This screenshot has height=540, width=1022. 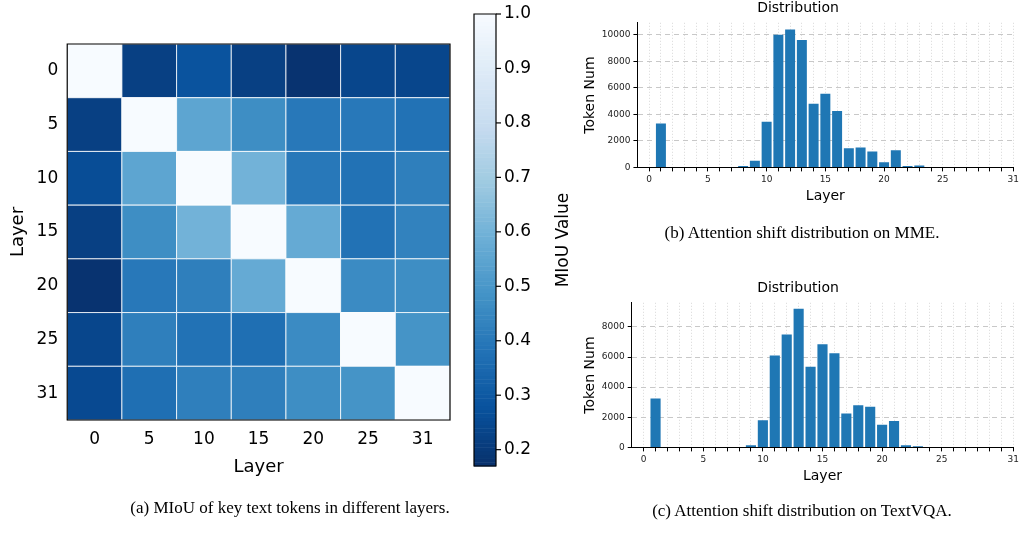 I want to click on color-bar-label: 0.4, so click(x=518, y=339).